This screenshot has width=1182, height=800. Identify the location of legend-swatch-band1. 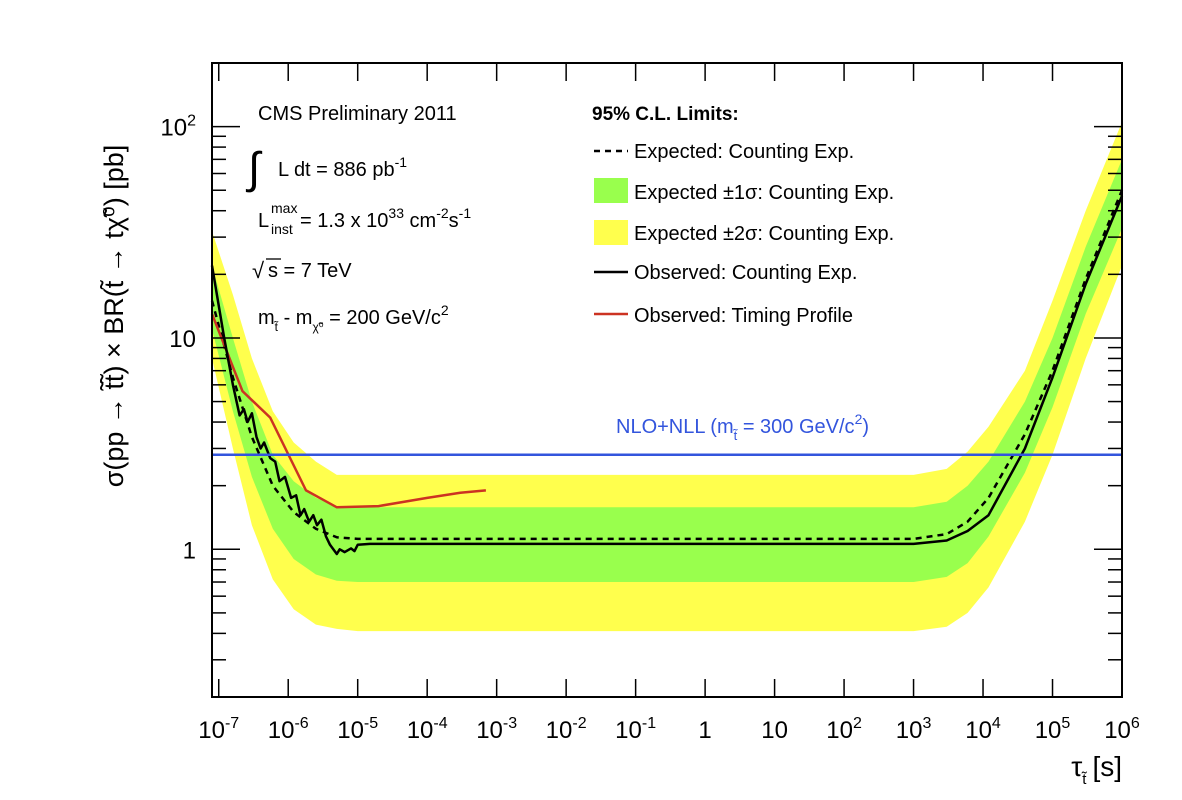
(611, 190).